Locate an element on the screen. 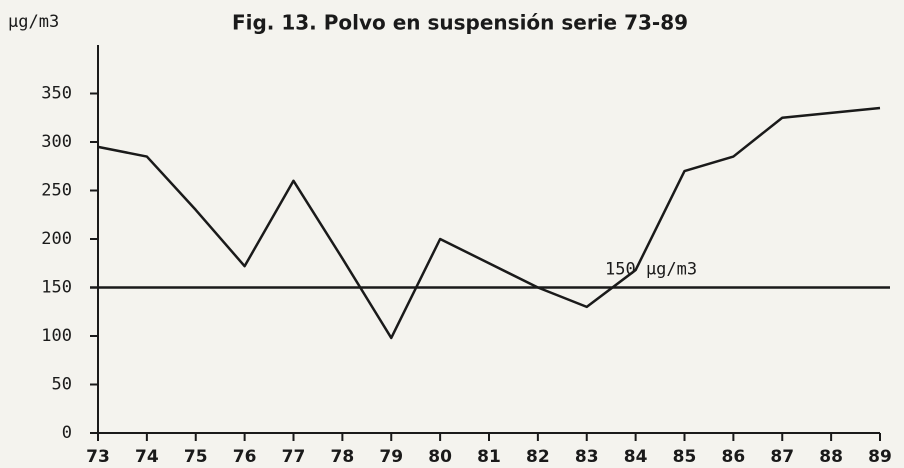  x-tick-label: 78 is located at coordinates (343, 457).